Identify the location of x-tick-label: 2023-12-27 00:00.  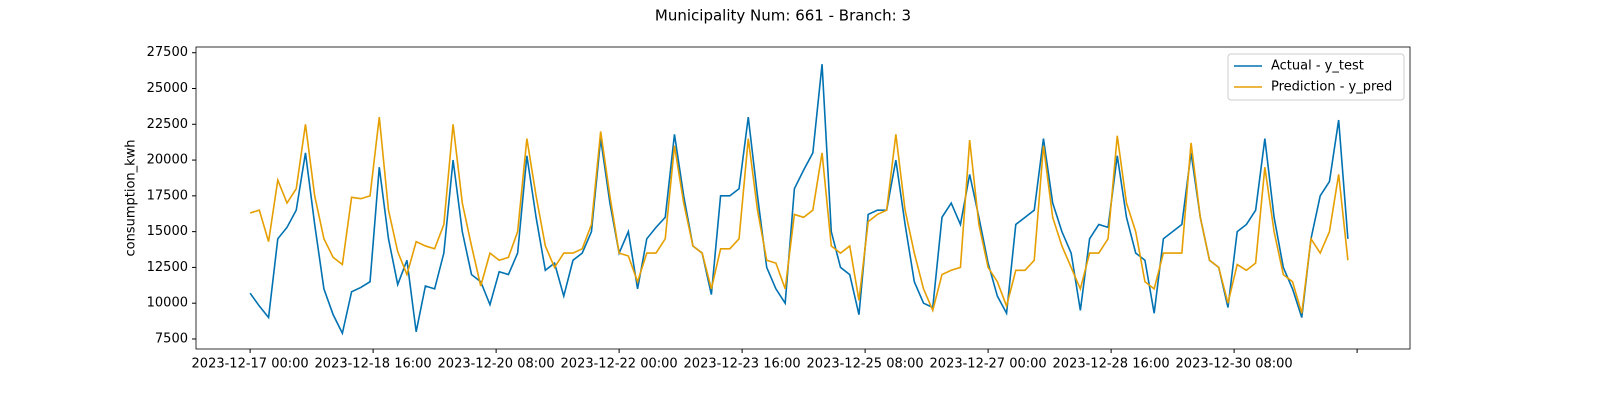
(988, 364).